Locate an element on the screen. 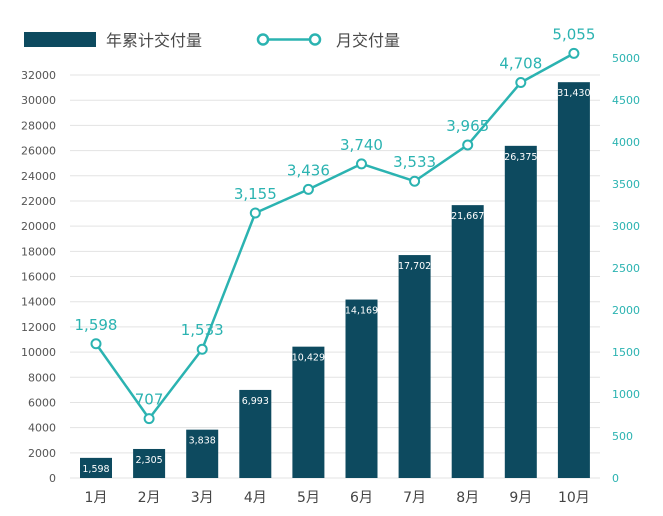  bar-value-label: 2,305 is located at coordinates (148, 460).